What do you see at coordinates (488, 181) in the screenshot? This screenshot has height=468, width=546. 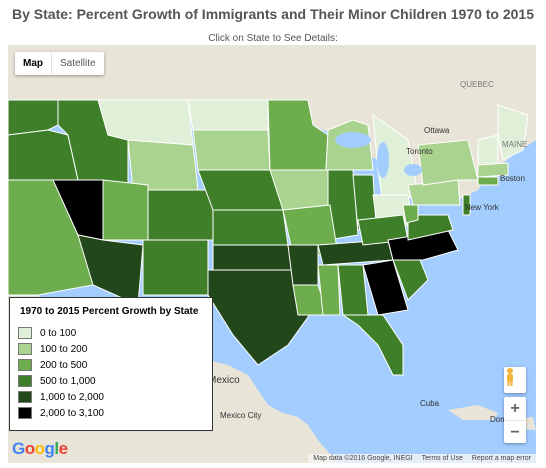 I see `state-connecticut` at bounding box center [488, 181].